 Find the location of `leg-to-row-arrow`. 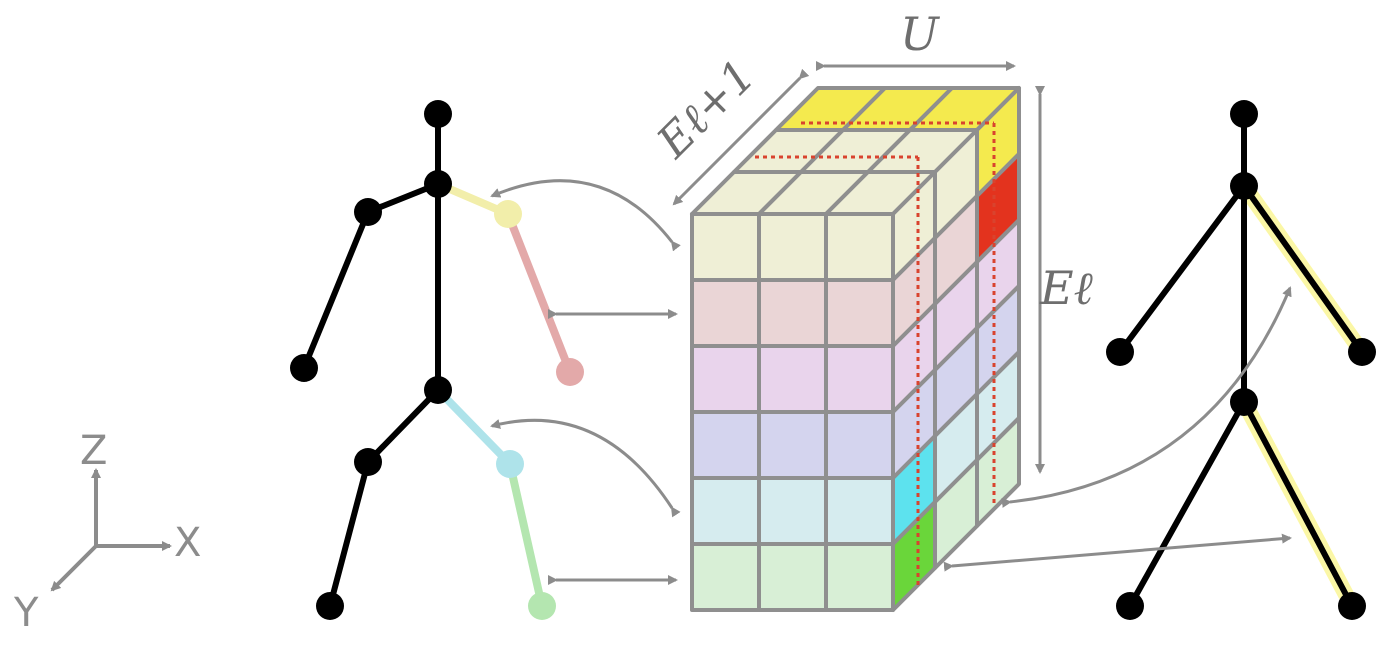

leg-to-row-arrow is located at coordinates (585, 468).